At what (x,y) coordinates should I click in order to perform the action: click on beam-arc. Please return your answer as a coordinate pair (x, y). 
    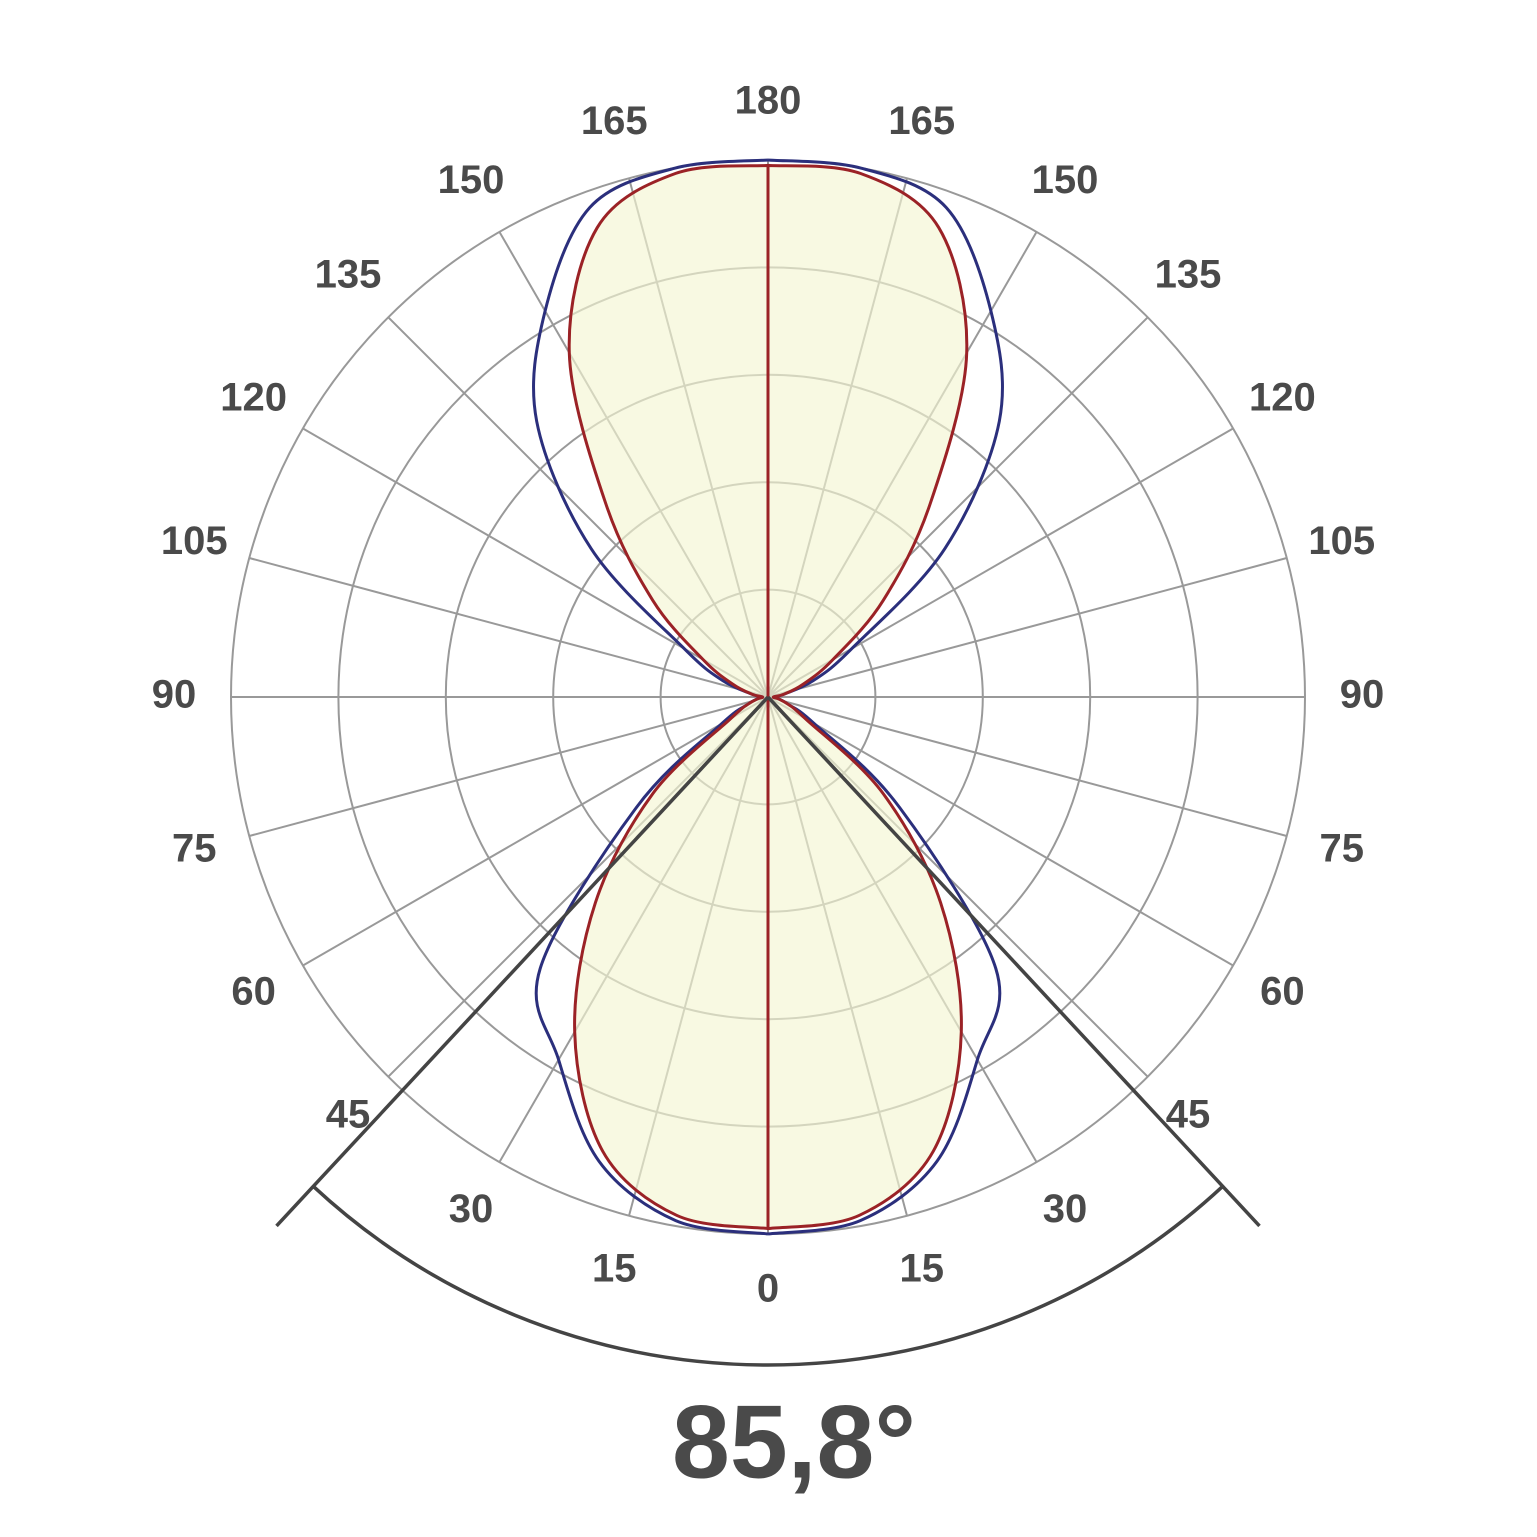
    Looking at the image, I should click on (768, 1276).